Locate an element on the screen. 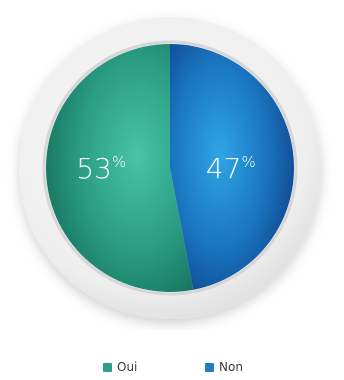  legend-swatch-oui is located at coordinates (107, 367).